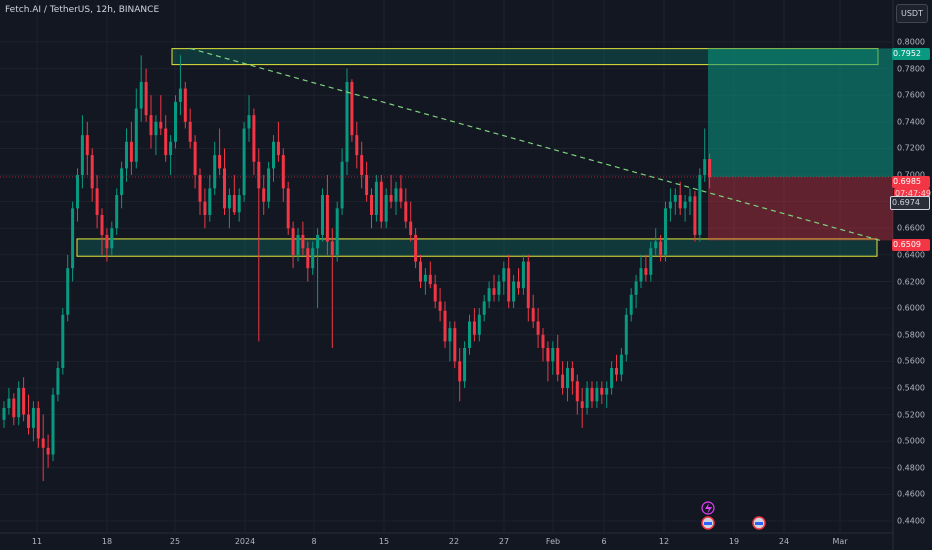 This screenshot has height=550, width=932. What do you see at coordinates (911, 468) in the screenshot?
I see `price-tick-label: 0.4800` at bounding box center [911, 468].